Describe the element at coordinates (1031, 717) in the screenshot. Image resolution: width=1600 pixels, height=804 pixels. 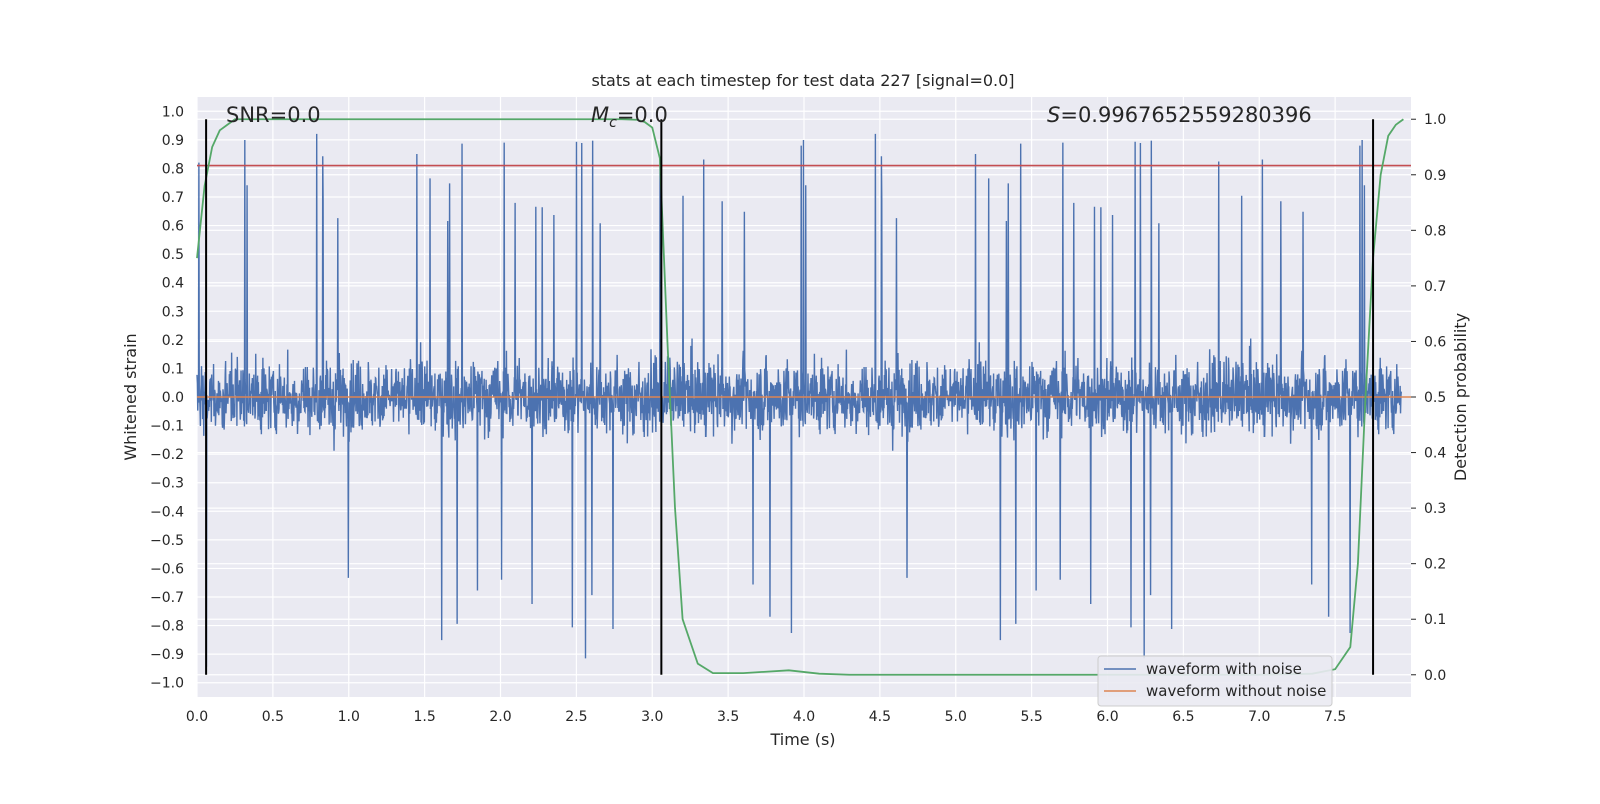
I see `x-tick-label: 5.5` at that location.